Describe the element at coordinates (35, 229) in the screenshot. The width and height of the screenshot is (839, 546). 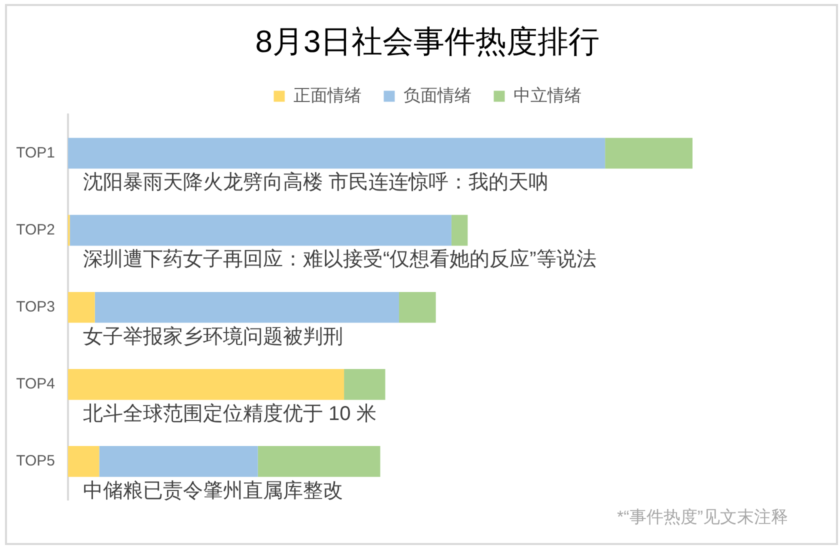
I see `y-tick-label: TOP2` at that location.